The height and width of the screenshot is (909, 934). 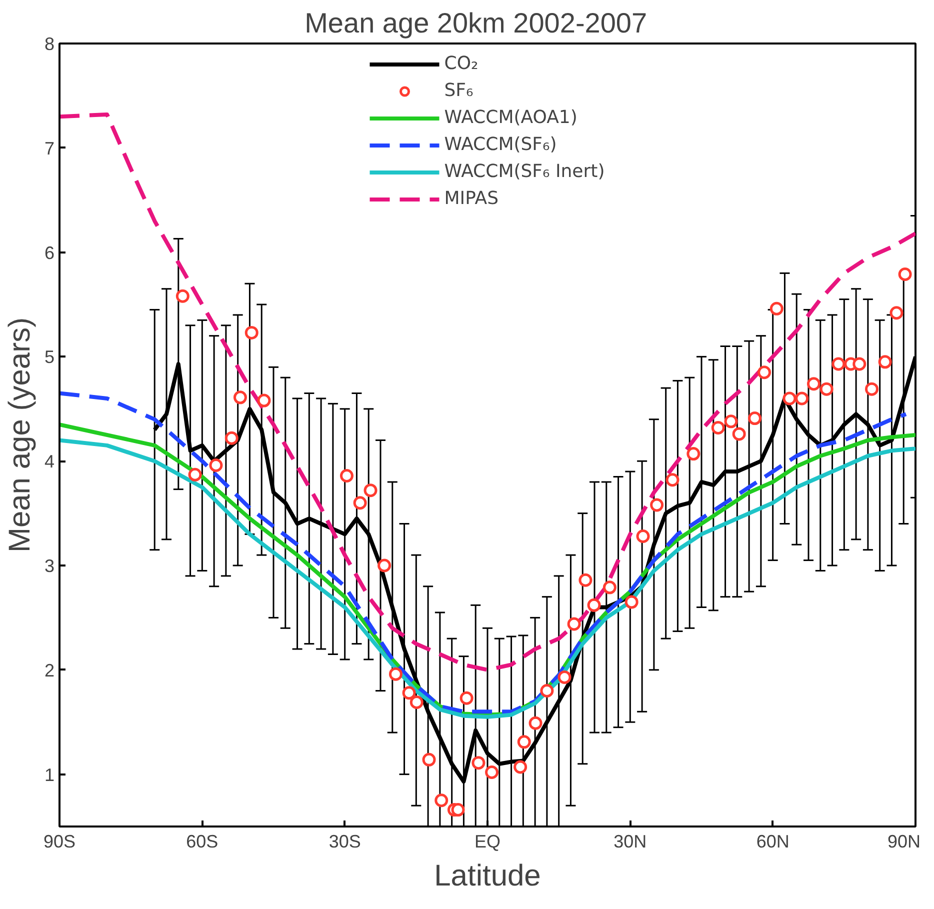 I want to click on y-tick-label: 5, so click(x=49, y=357).